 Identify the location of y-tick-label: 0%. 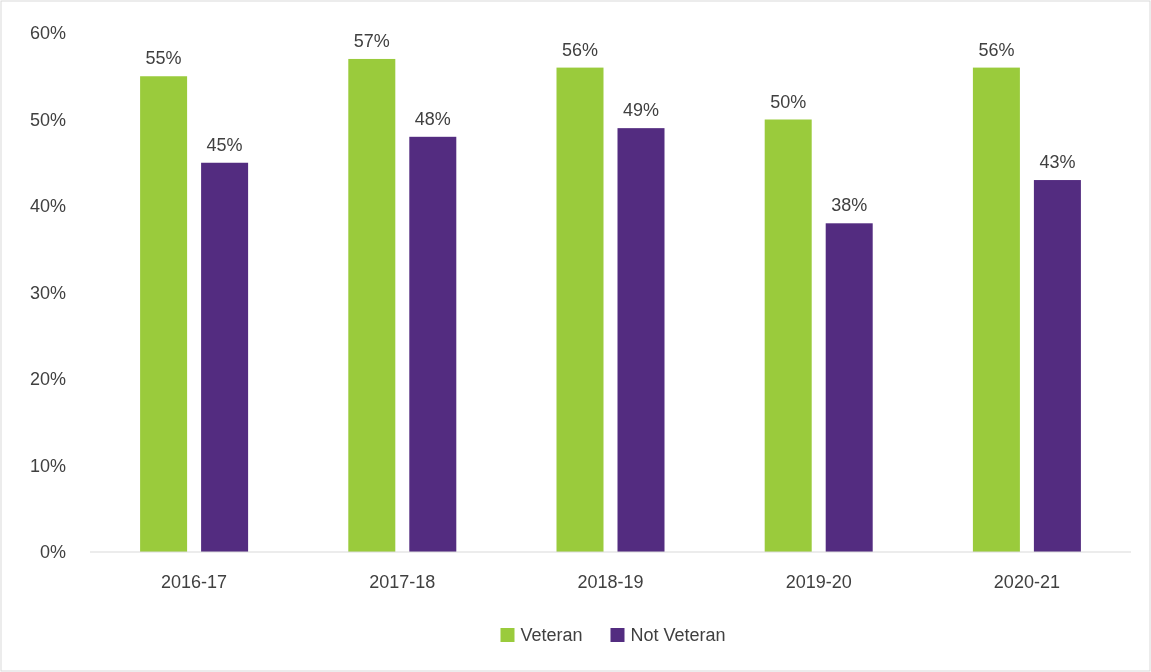
(52, 552).